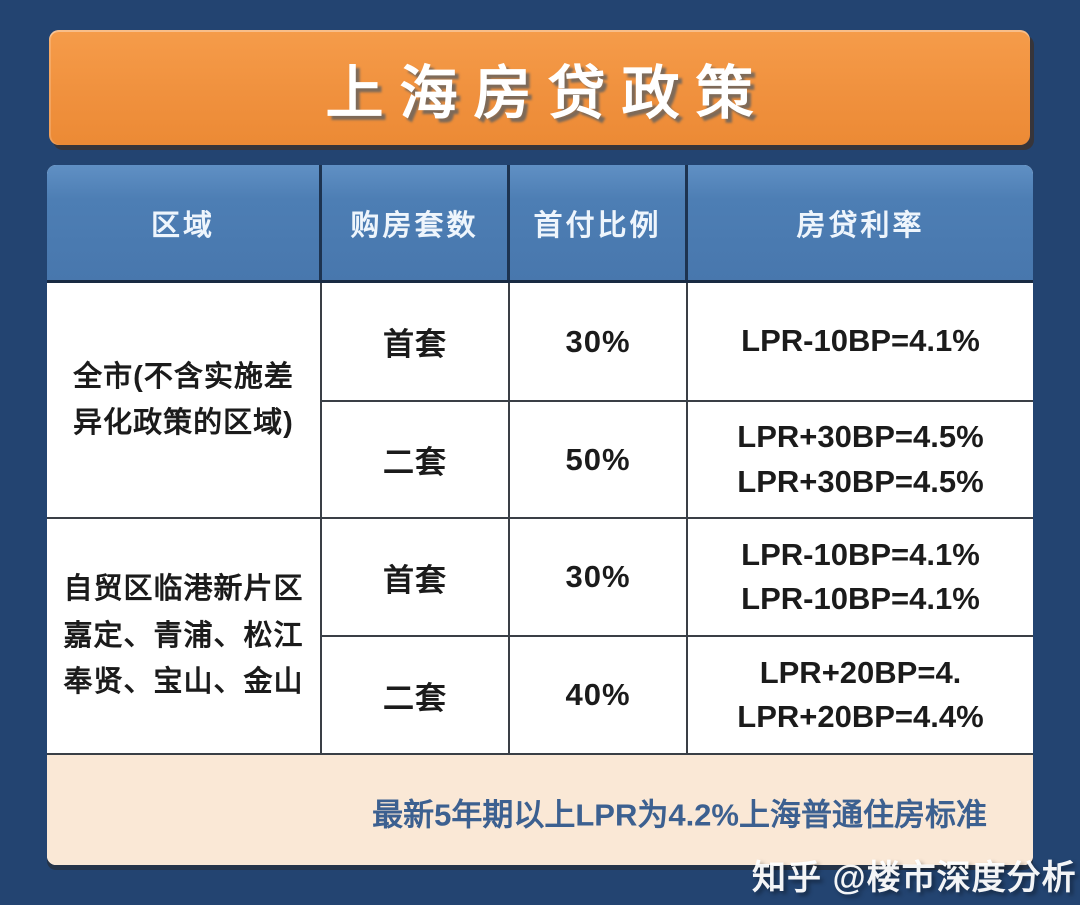 Image resolution: width=1080 pixels, height=905 pixels. I want to click on title-banner: 上海房贷政策, so click(539, 87).